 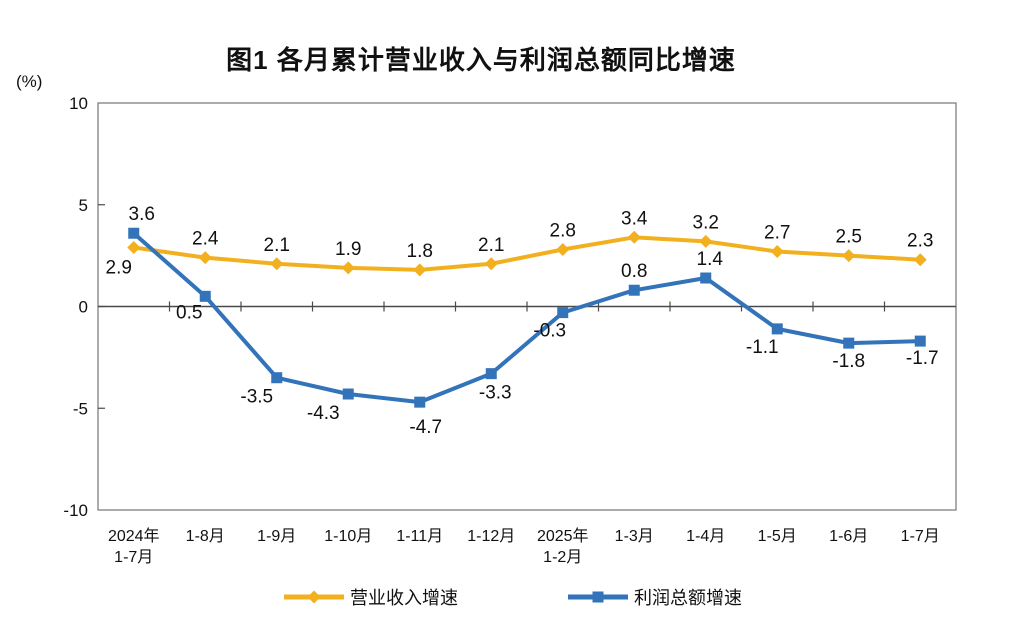 What do you see at coordinates (563, 231) in the screenshot?
I see `svg-text: 2.8` at bounding box center [563, 231].